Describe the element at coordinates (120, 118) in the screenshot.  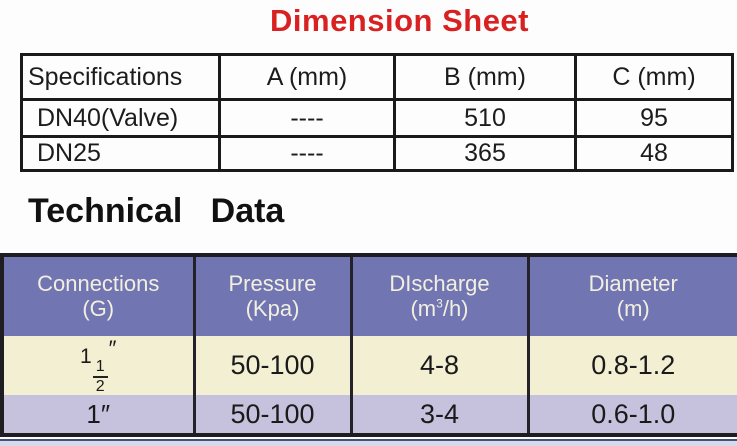
I see `spec-name-cell: DN40(Valve)` at that location.